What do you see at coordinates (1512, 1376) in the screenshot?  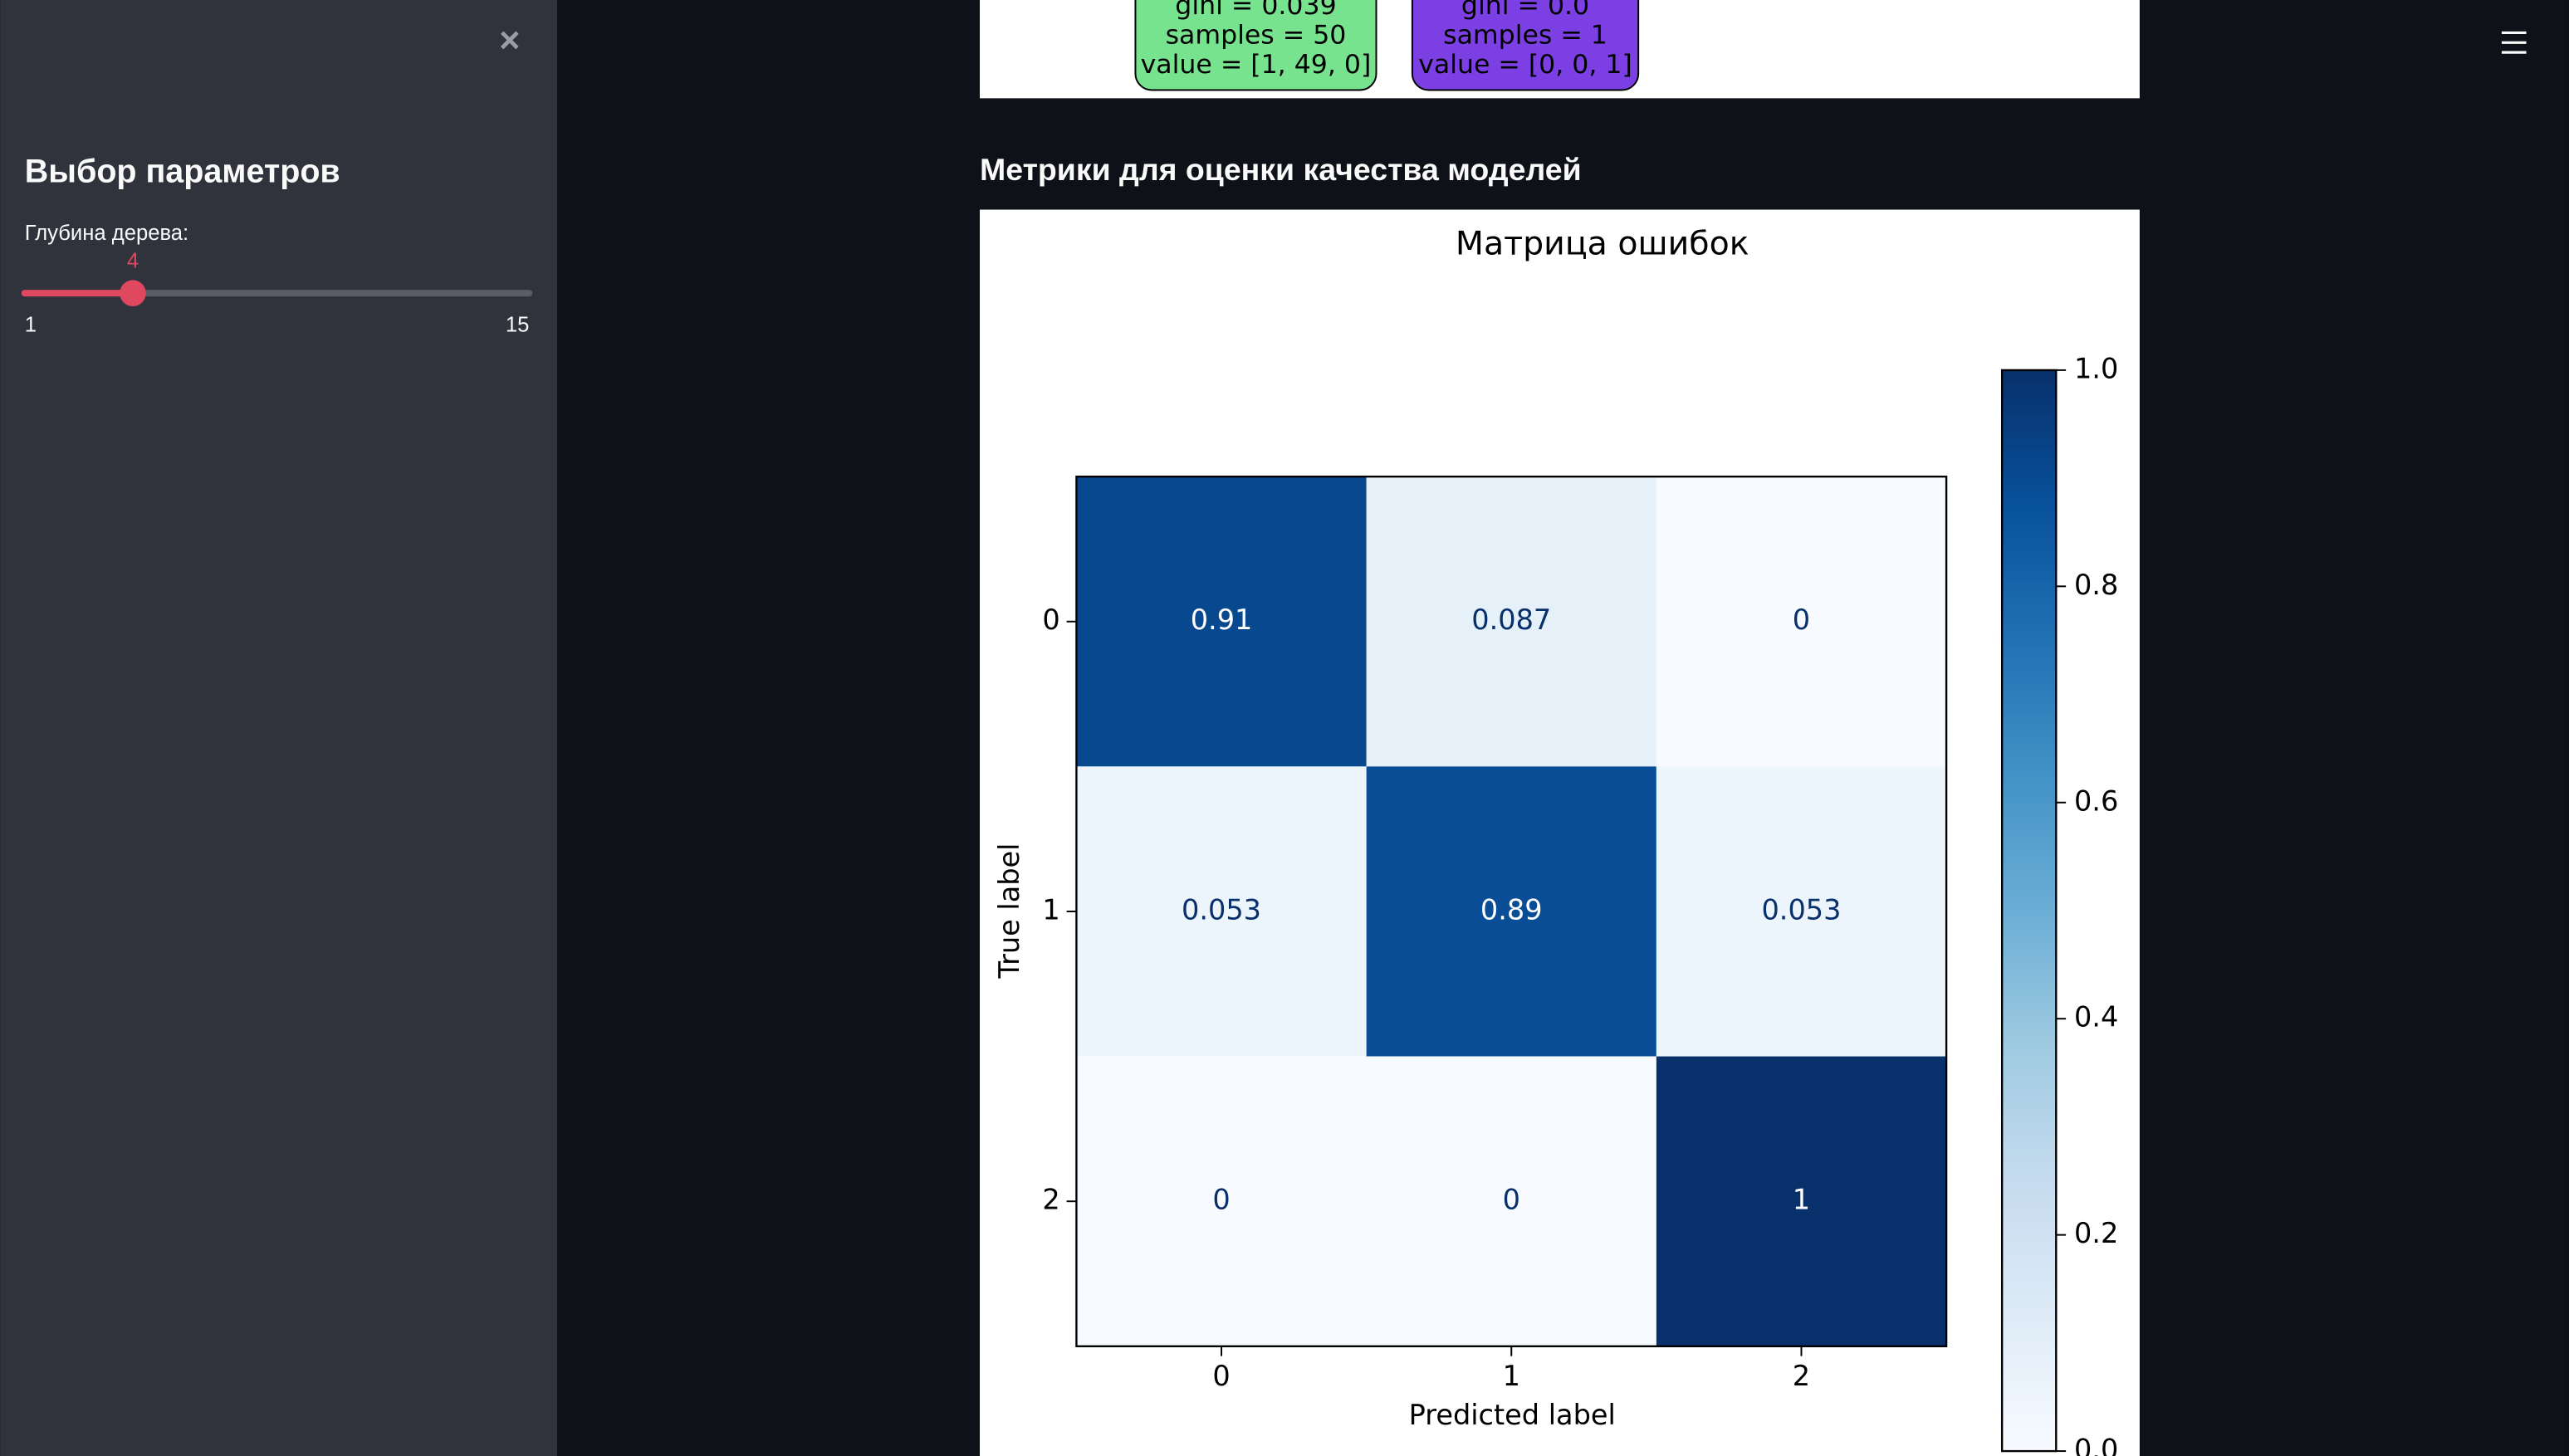 I see `x-tick-label: 1` at bounding box center [1512, 1376].